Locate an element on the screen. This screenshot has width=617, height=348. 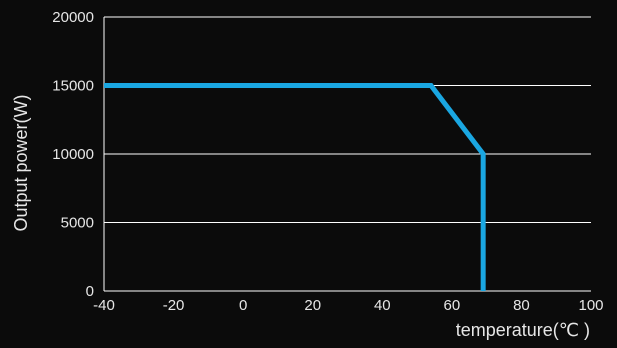
y-axis-label: Output power(W) is located at coordinates (21, 162).